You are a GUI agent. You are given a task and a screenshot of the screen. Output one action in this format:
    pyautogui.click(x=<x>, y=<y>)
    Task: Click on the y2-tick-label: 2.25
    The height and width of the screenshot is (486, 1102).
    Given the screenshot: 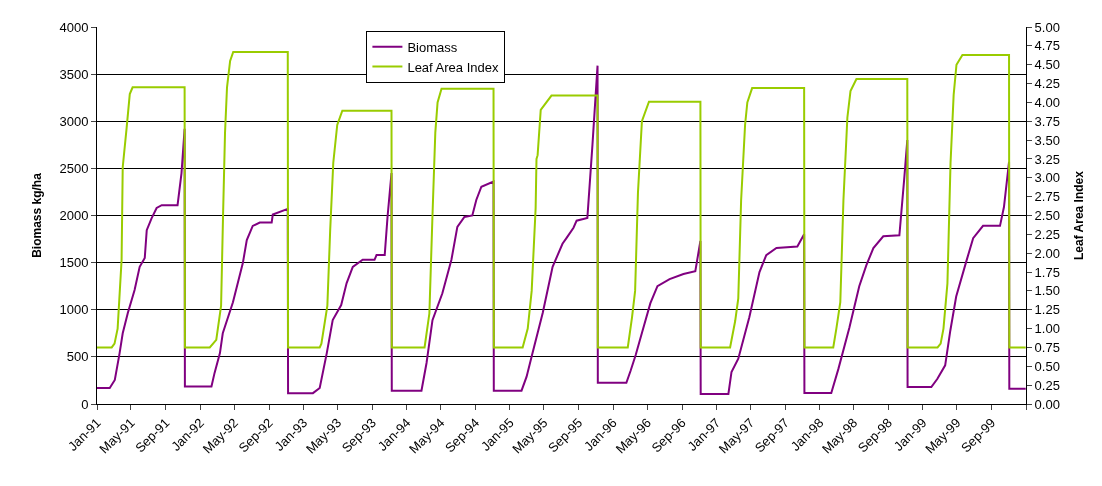 What is the action you would take?
    pyautogui.click(x=1047, y=234)
    